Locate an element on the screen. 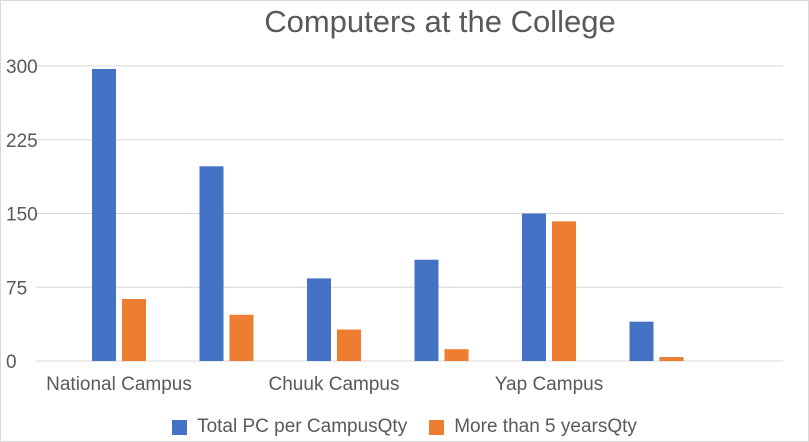  y-tick-label: 150 is located at coordinates (22, 215).